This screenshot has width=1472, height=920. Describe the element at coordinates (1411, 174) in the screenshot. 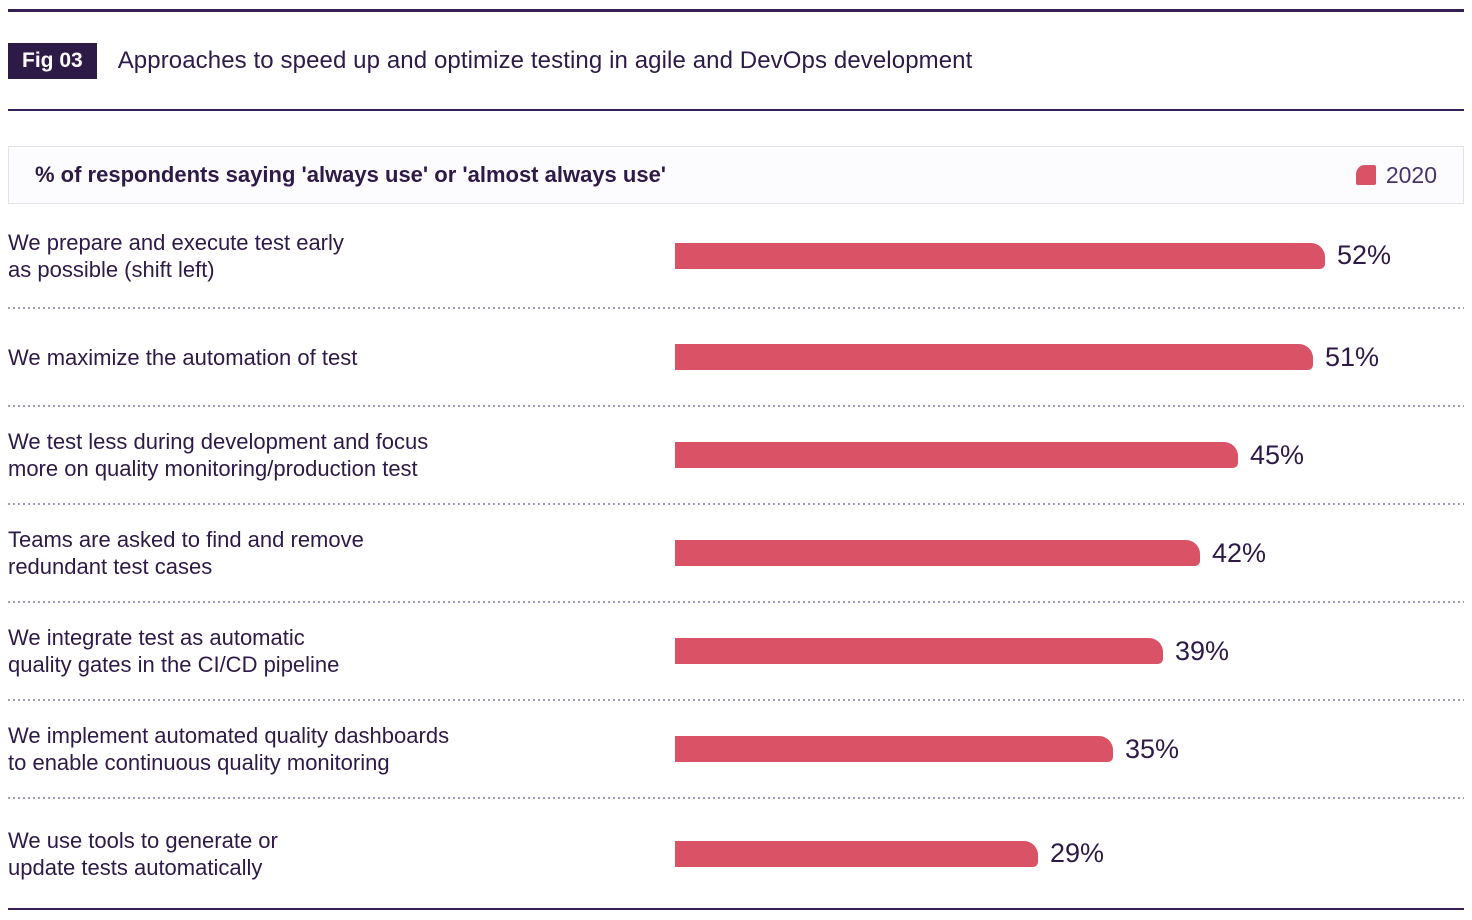

I see `legend-label: 2020` at that location.